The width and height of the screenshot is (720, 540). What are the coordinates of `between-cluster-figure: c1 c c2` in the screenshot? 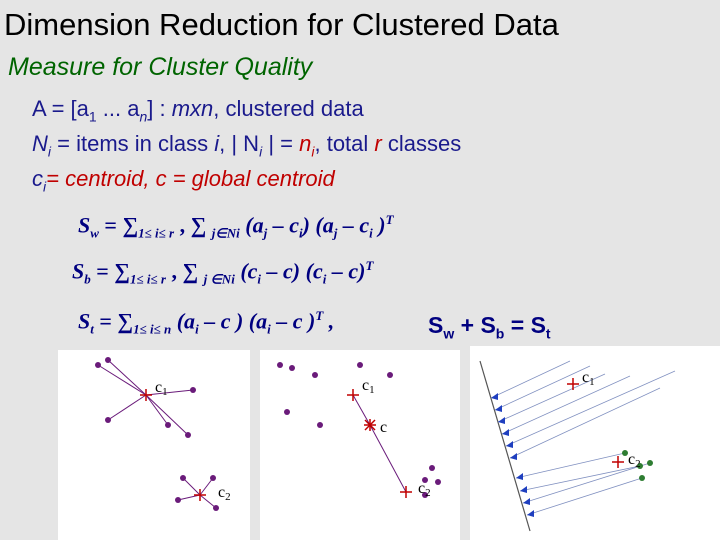 It's located at (360, 445).